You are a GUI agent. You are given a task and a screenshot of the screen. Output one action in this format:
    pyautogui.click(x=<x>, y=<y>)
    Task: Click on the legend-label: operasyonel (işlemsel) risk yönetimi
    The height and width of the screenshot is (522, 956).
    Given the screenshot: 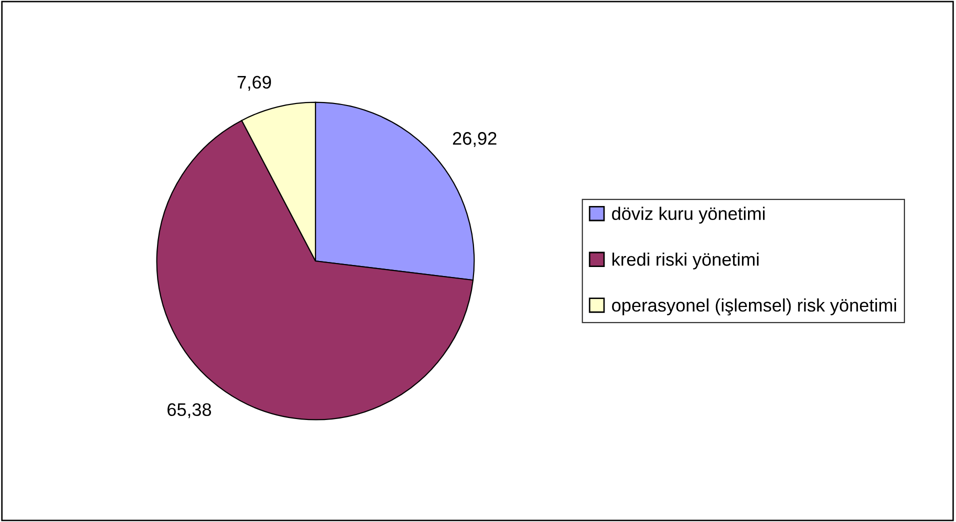 What is the action you would take?
    pyautogui.click(x=754, y=307)
    